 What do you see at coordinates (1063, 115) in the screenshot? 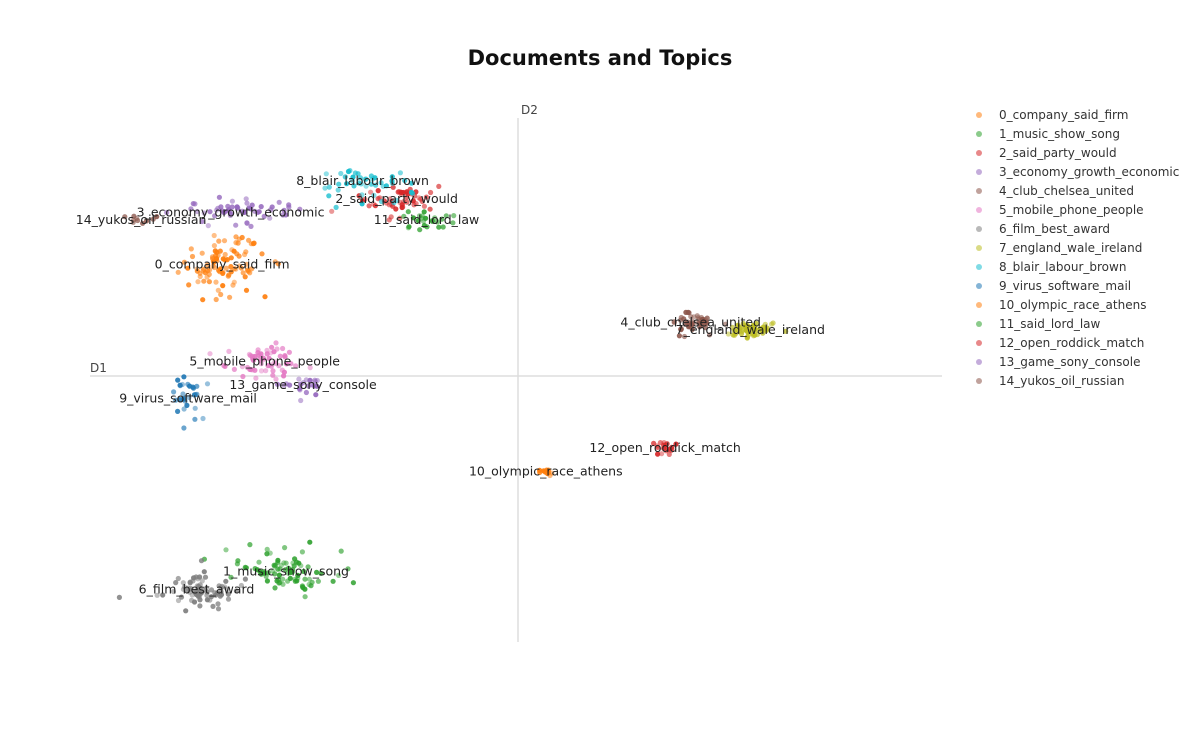
I see `legend-entry: 0_company_said_firm` at bounding box center [1063, 115].